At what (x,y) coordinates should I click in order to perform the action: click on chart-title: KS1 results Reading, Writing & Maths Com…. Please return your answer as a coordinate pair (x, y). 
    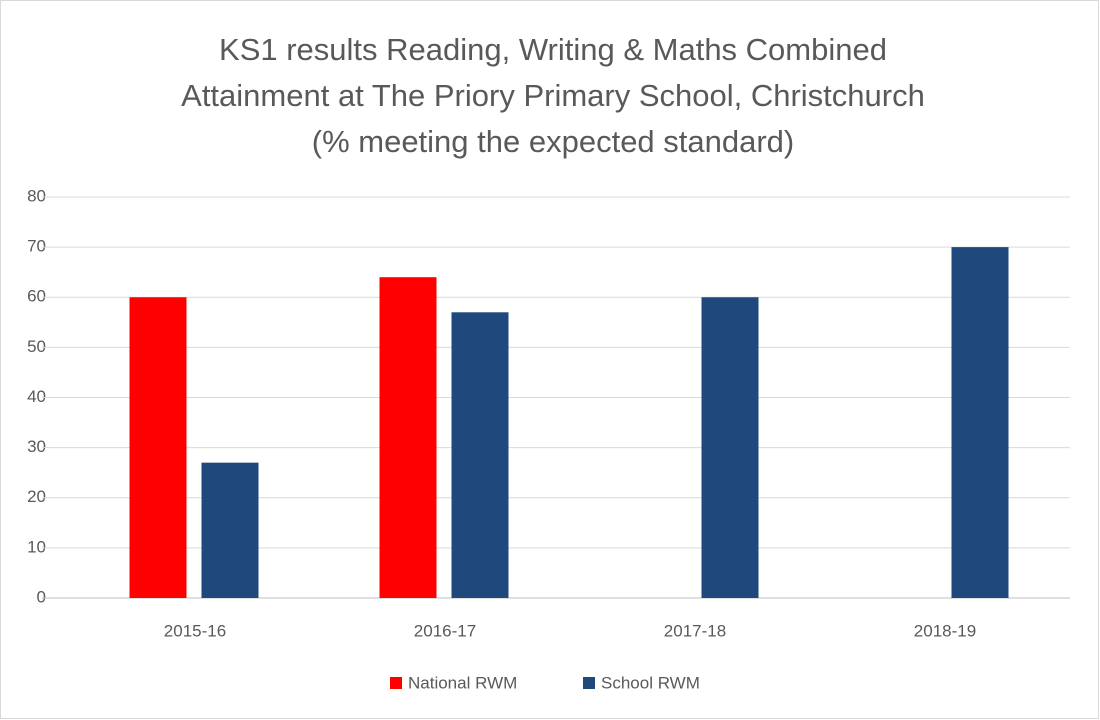
    Looking at the image, I should click on (553, 49).